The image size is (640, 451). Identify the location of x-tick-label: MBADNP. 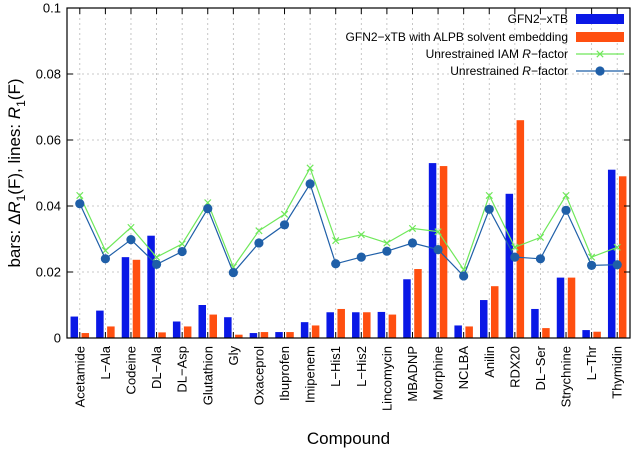
(412, 374).